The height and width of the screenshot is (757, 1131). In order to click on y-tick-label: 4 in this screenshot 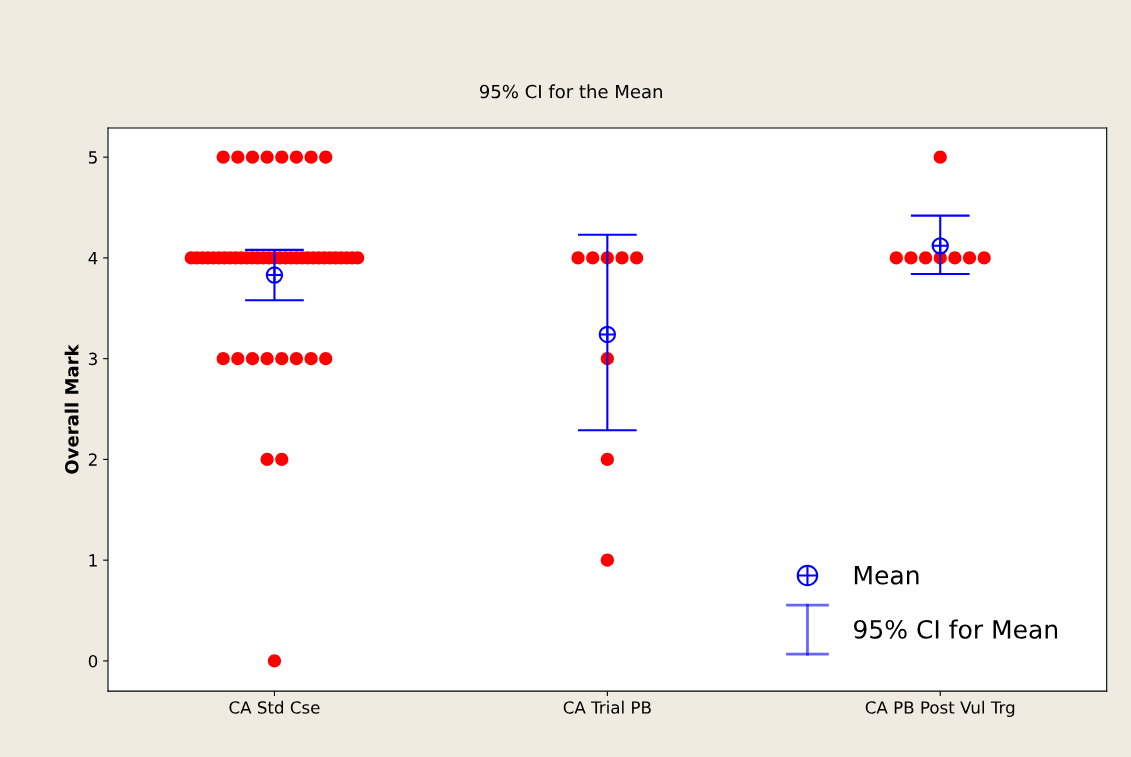, I will do `click(93, 258)`.